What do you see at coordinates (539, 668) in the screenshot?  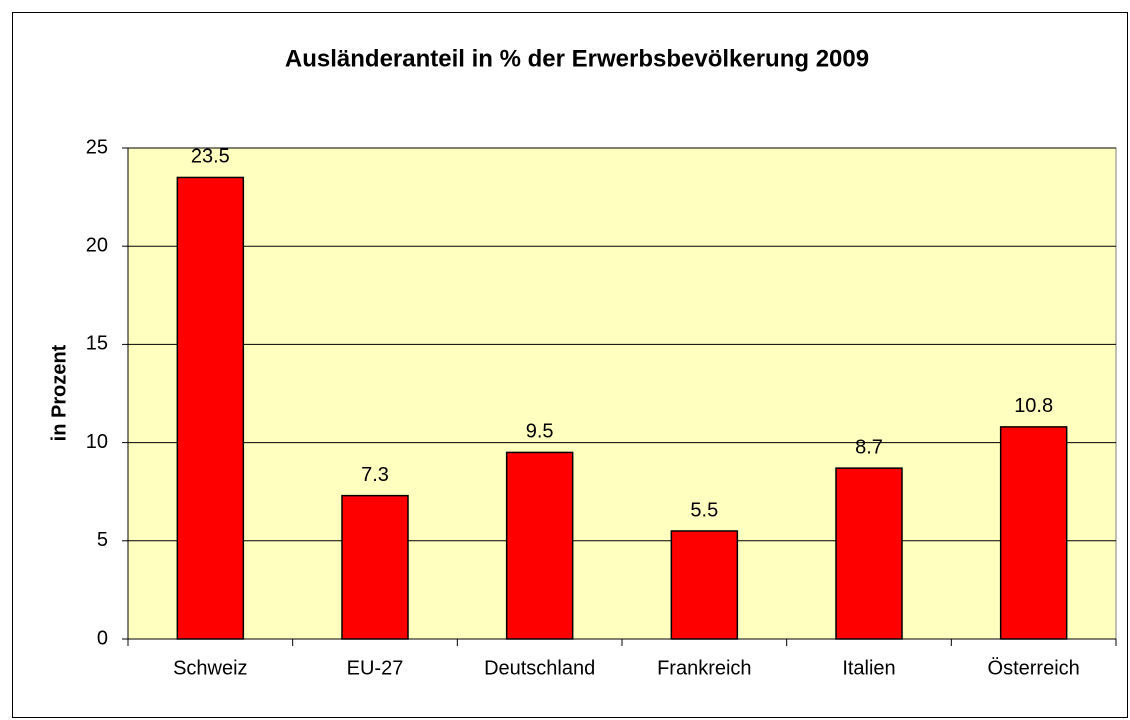 I see `x-tick-label: Deutschland` at bounding box center [539, 668].